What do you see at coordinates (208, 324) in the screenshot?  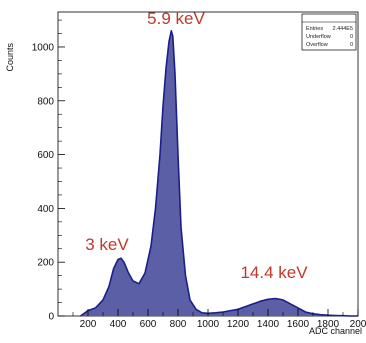 I see `x-tick-label: 1000` at bounding box center [208, 324].